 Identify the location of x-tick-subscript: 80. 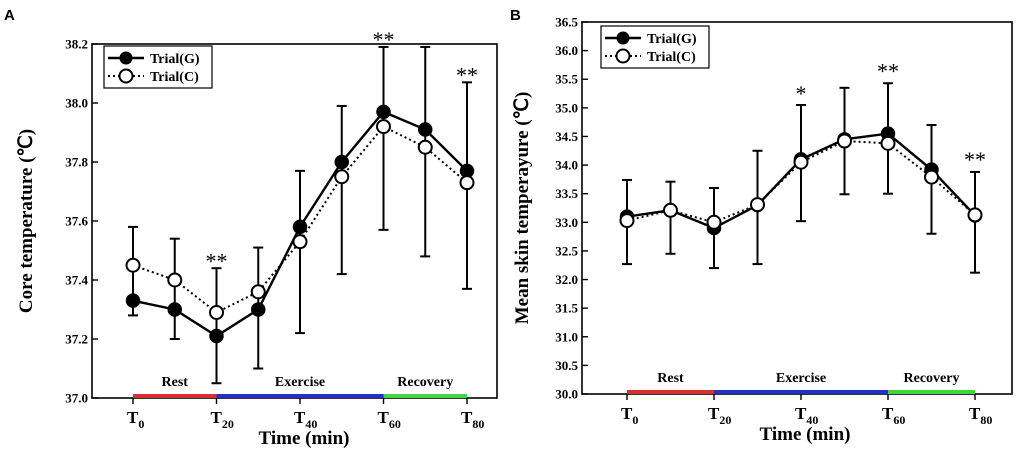
(986, 420).